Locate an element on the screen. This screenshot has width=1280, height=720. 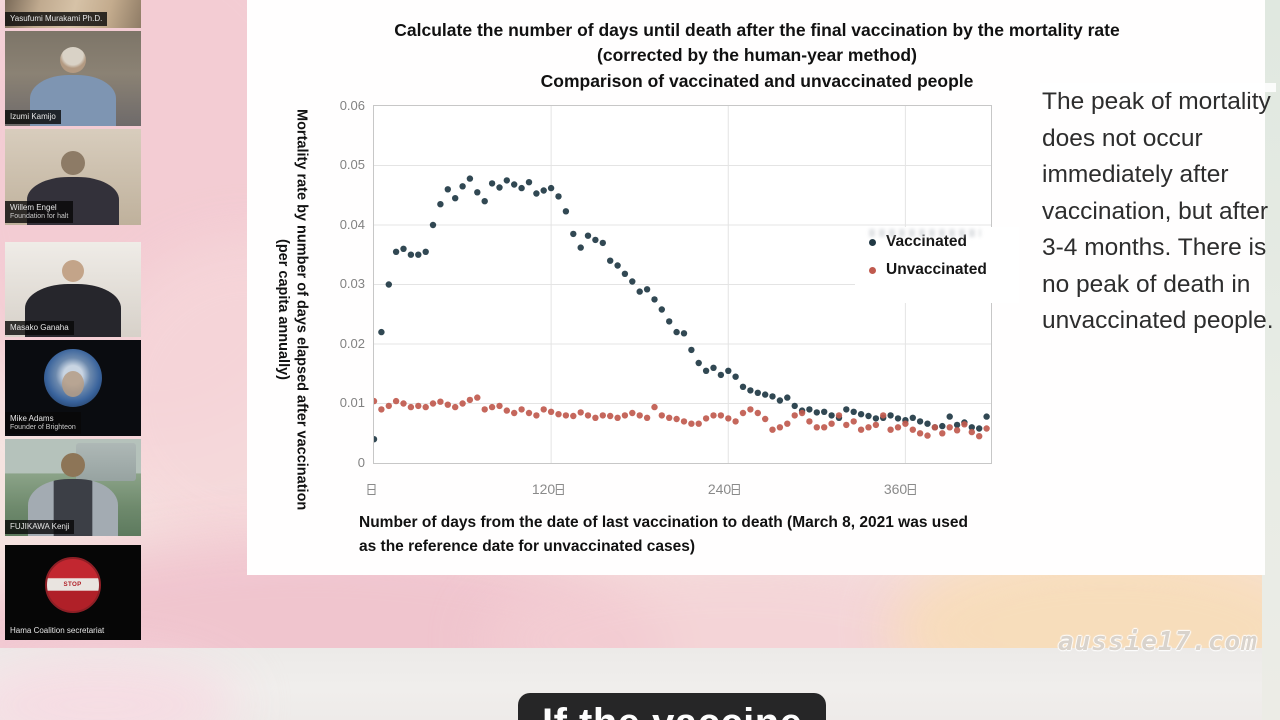
participant-name: Mike Adams Founder of Brighteon is located at coordinates (43, 423).